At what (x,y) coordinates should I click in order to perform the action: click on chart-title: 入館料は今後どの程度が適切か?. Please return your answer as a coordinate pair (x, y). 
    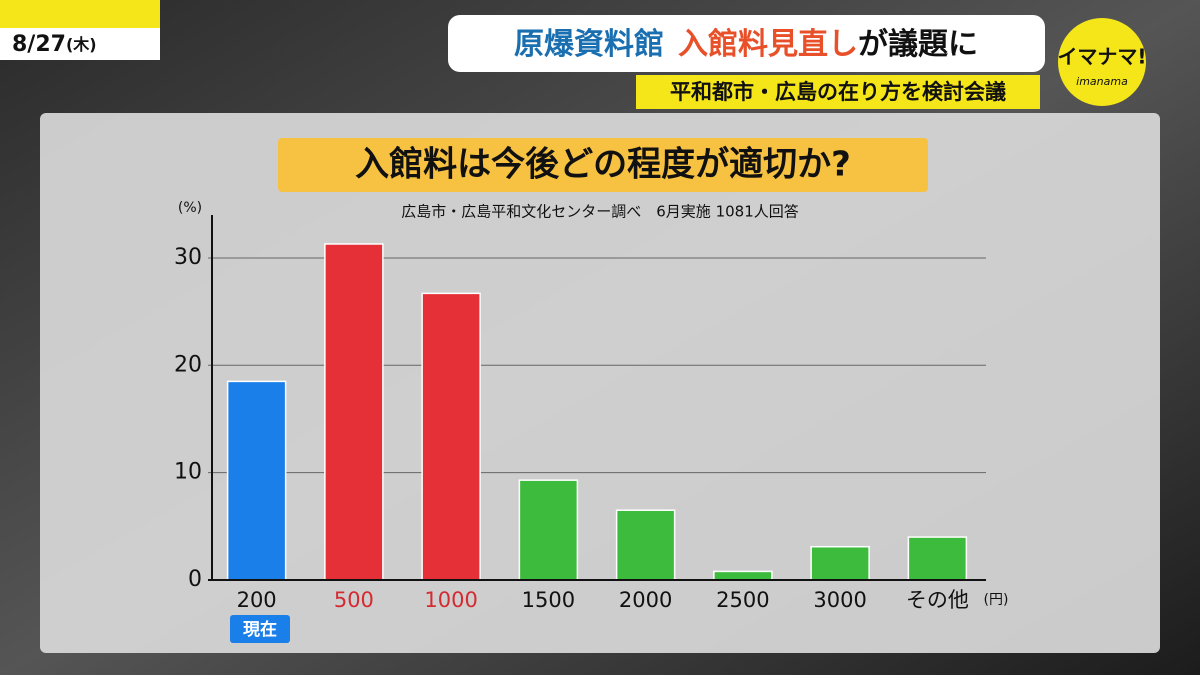
    Looking at the image, I should click on (603, 165).